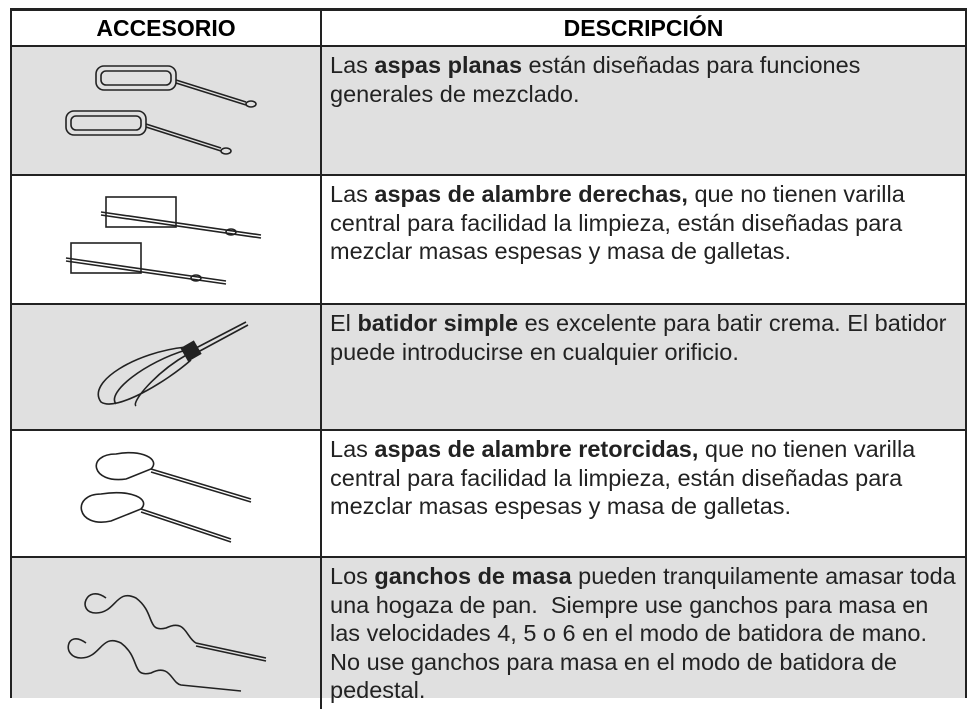  I want to click on header-row: ACCESORIO DESCRIPCIÓN, so click(488, 29).